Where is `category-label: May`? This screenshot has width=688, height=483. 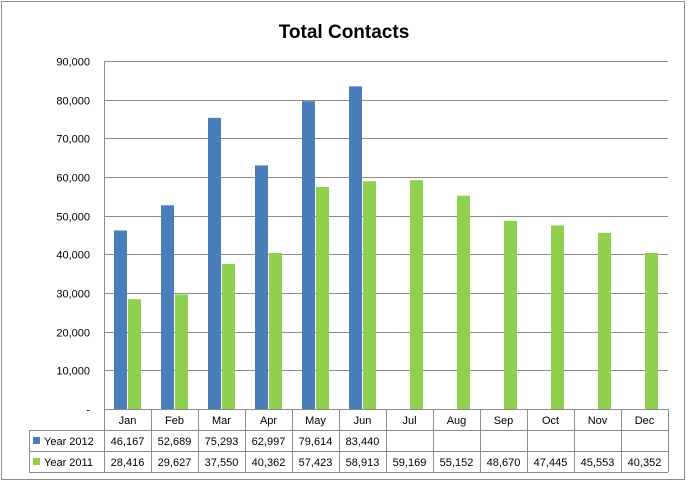 category-label: May is located at coordinates (315, 421).